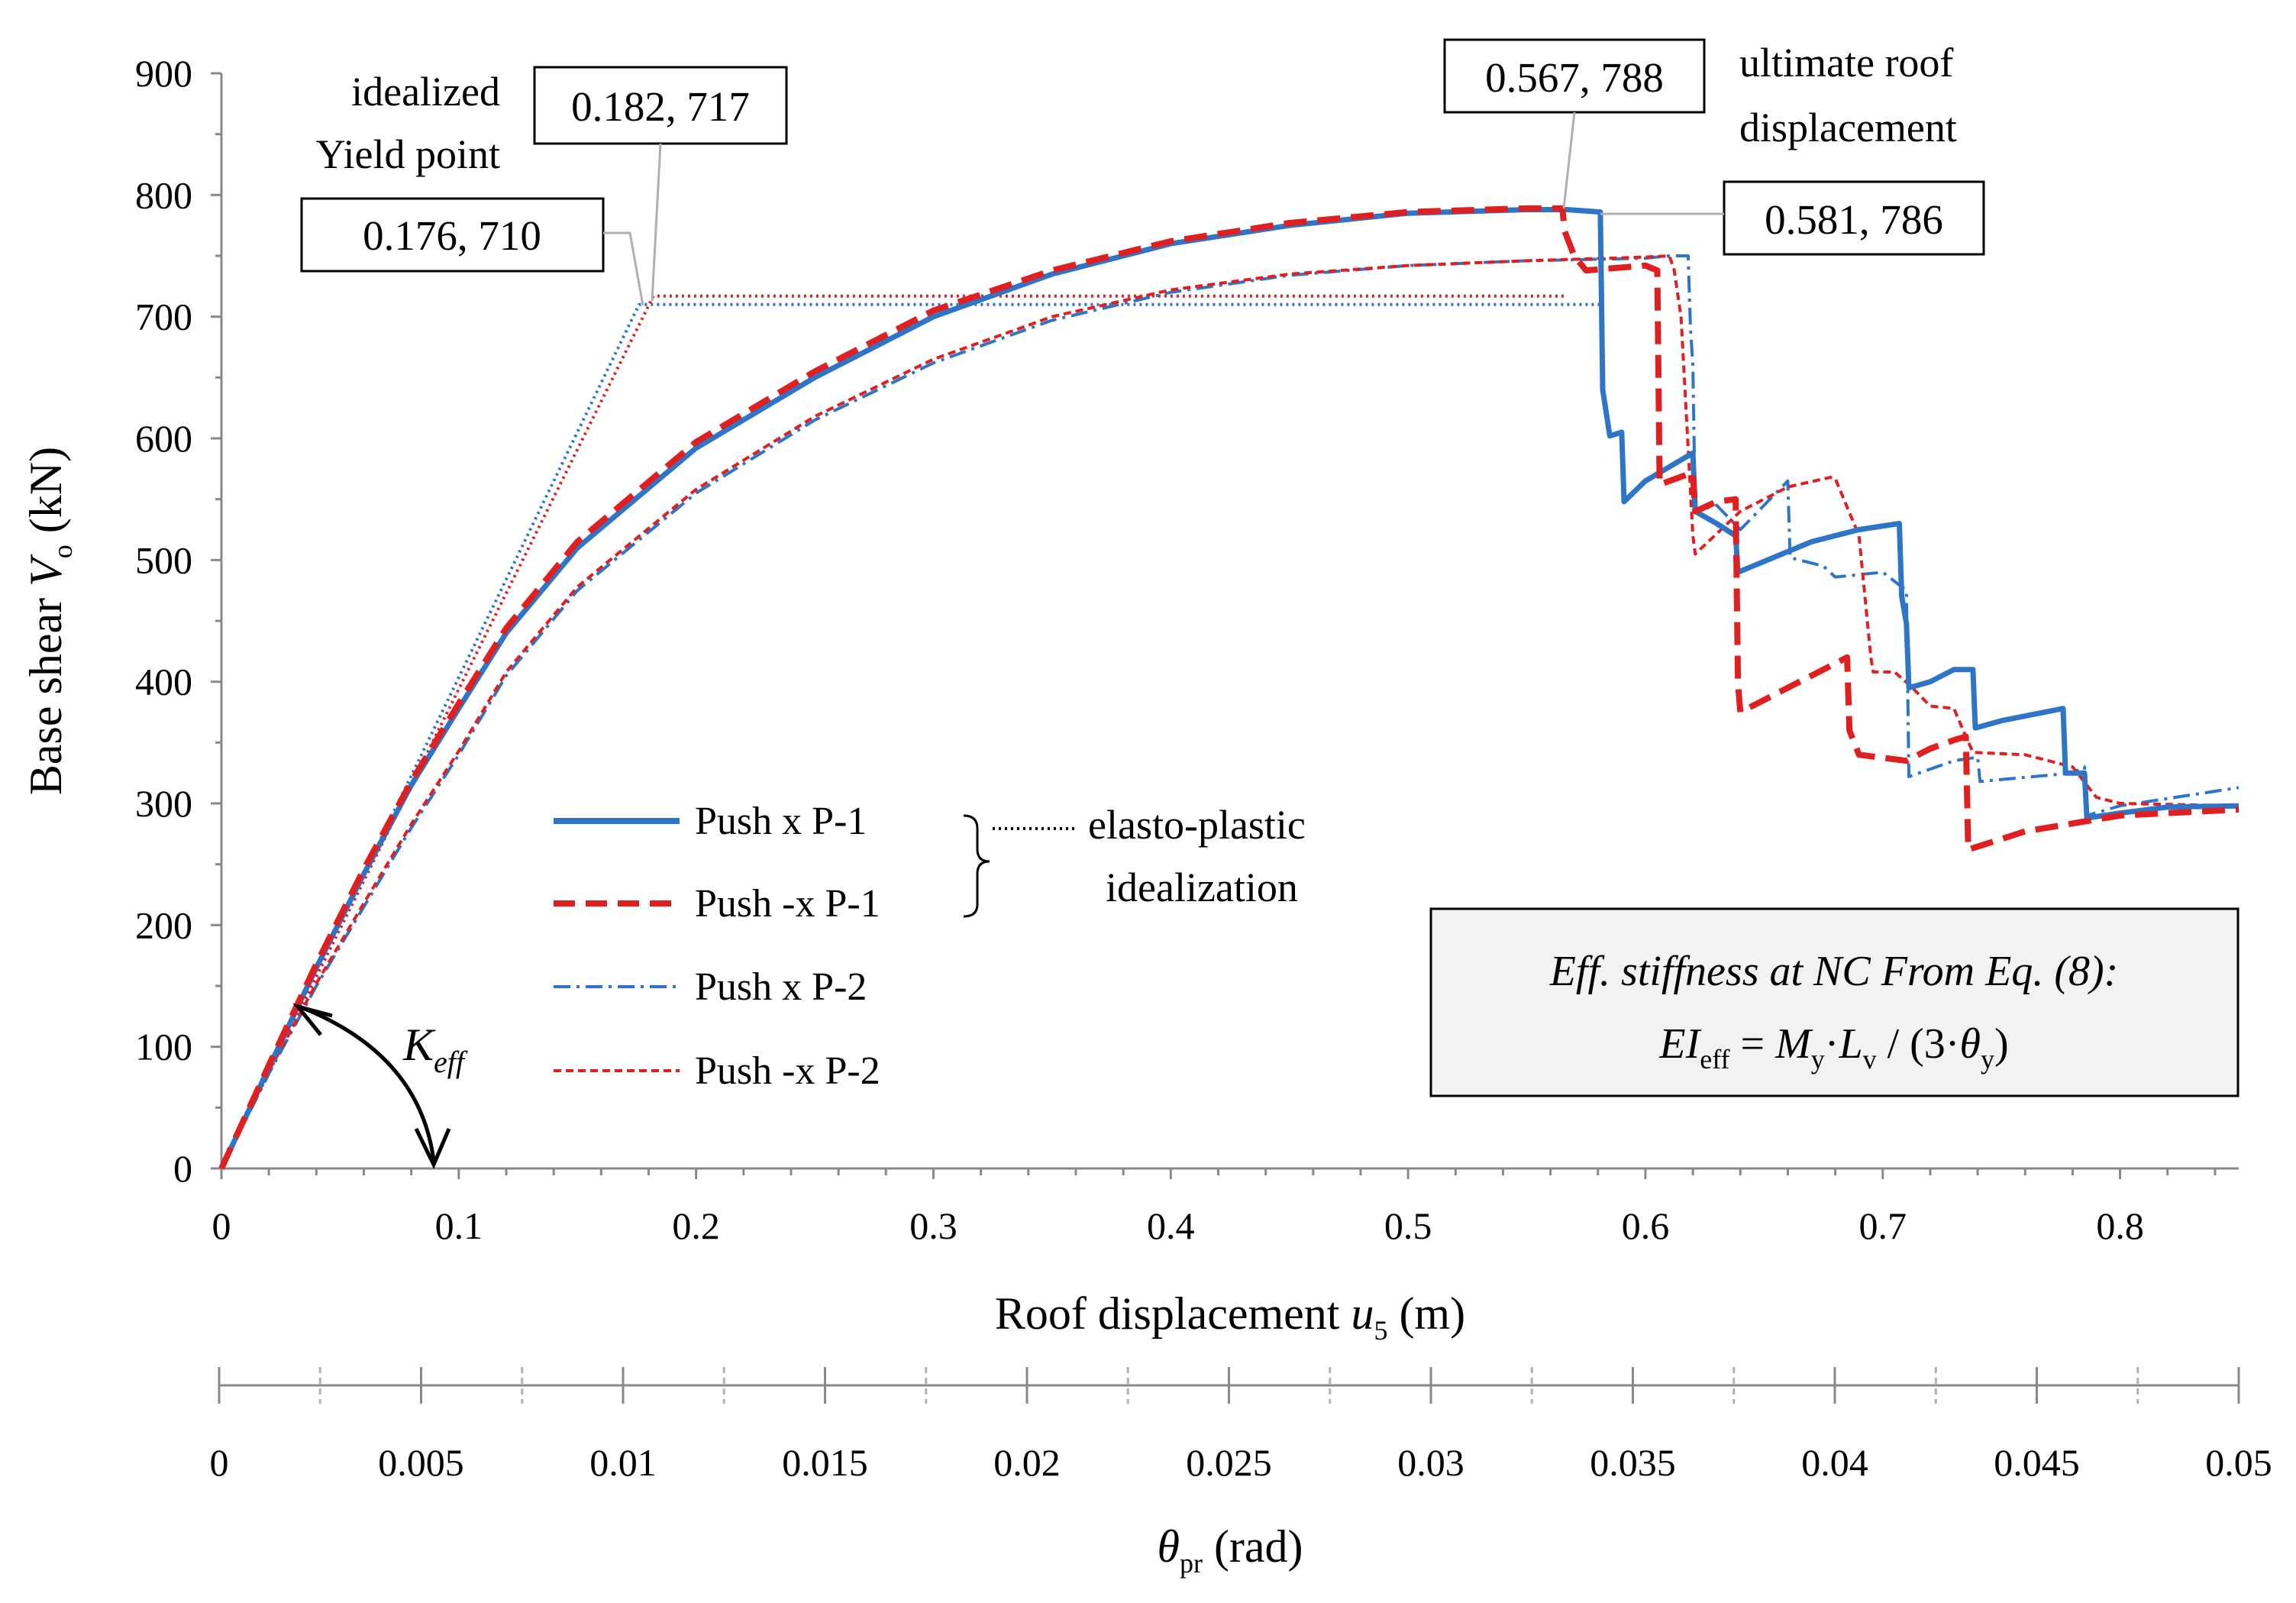  I want to click on y-tick-label: 100, so click(163, 1047).